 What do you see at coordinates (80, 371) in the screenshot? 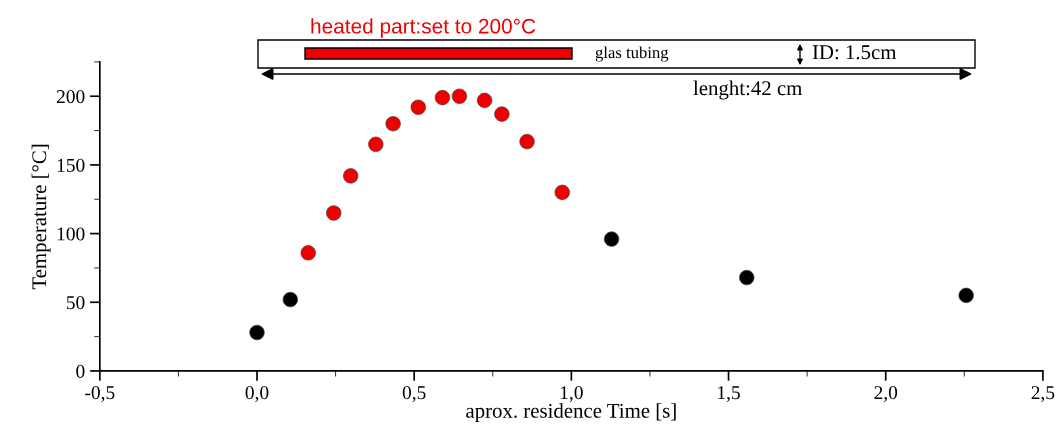
I see `y-tick-label: 0` at bounding box center [80, 371].